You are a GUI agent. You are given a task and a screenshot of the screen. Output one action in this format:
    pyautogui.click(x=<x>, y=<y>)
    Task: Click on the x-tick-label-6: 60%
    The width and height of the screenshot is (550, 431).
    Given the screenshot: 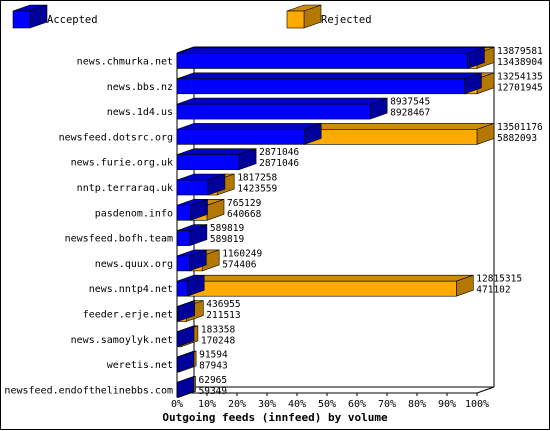 What is the action you would take?
    pyautogui.click(x=357, y=404)
    